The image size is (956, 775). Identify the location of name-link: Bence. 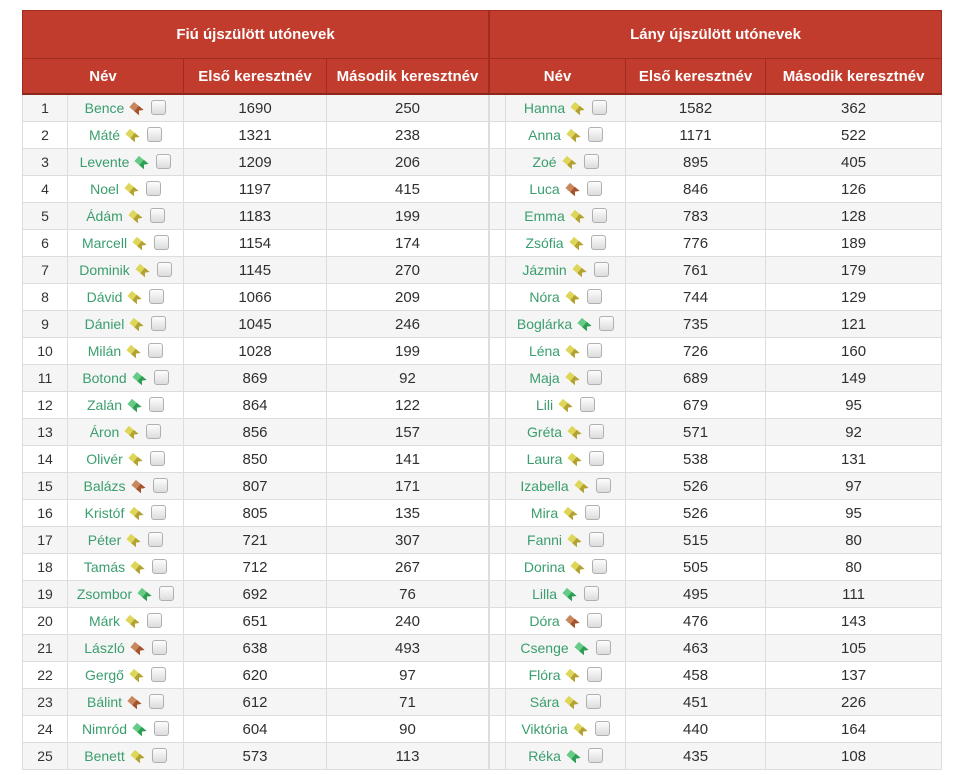
(104, 107).